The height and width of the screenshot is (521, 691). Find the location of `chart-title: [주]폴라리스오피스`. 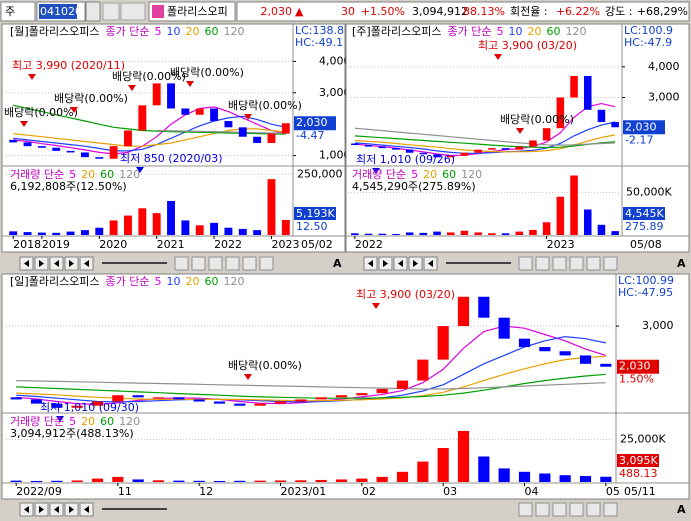

chart-title: [주]폴라리스오피스 is located at coordinates (397, 31).